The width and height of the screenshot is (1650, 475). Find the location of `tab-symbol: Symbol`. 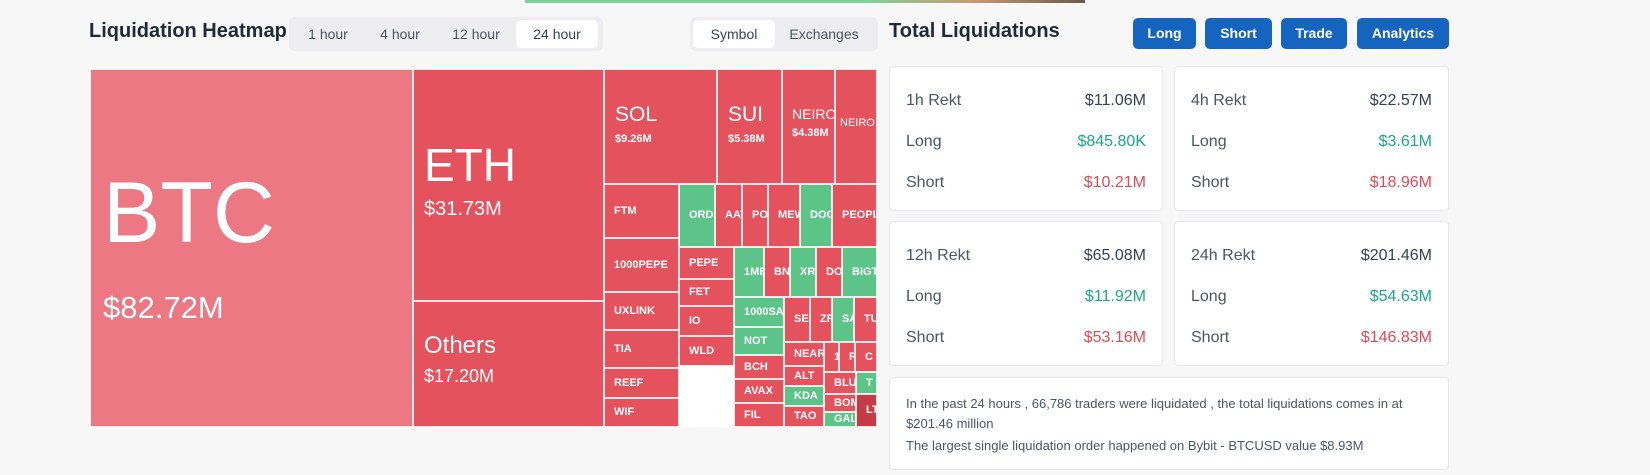

tab-symbol: Symbol is located at coordinates (734, 34).